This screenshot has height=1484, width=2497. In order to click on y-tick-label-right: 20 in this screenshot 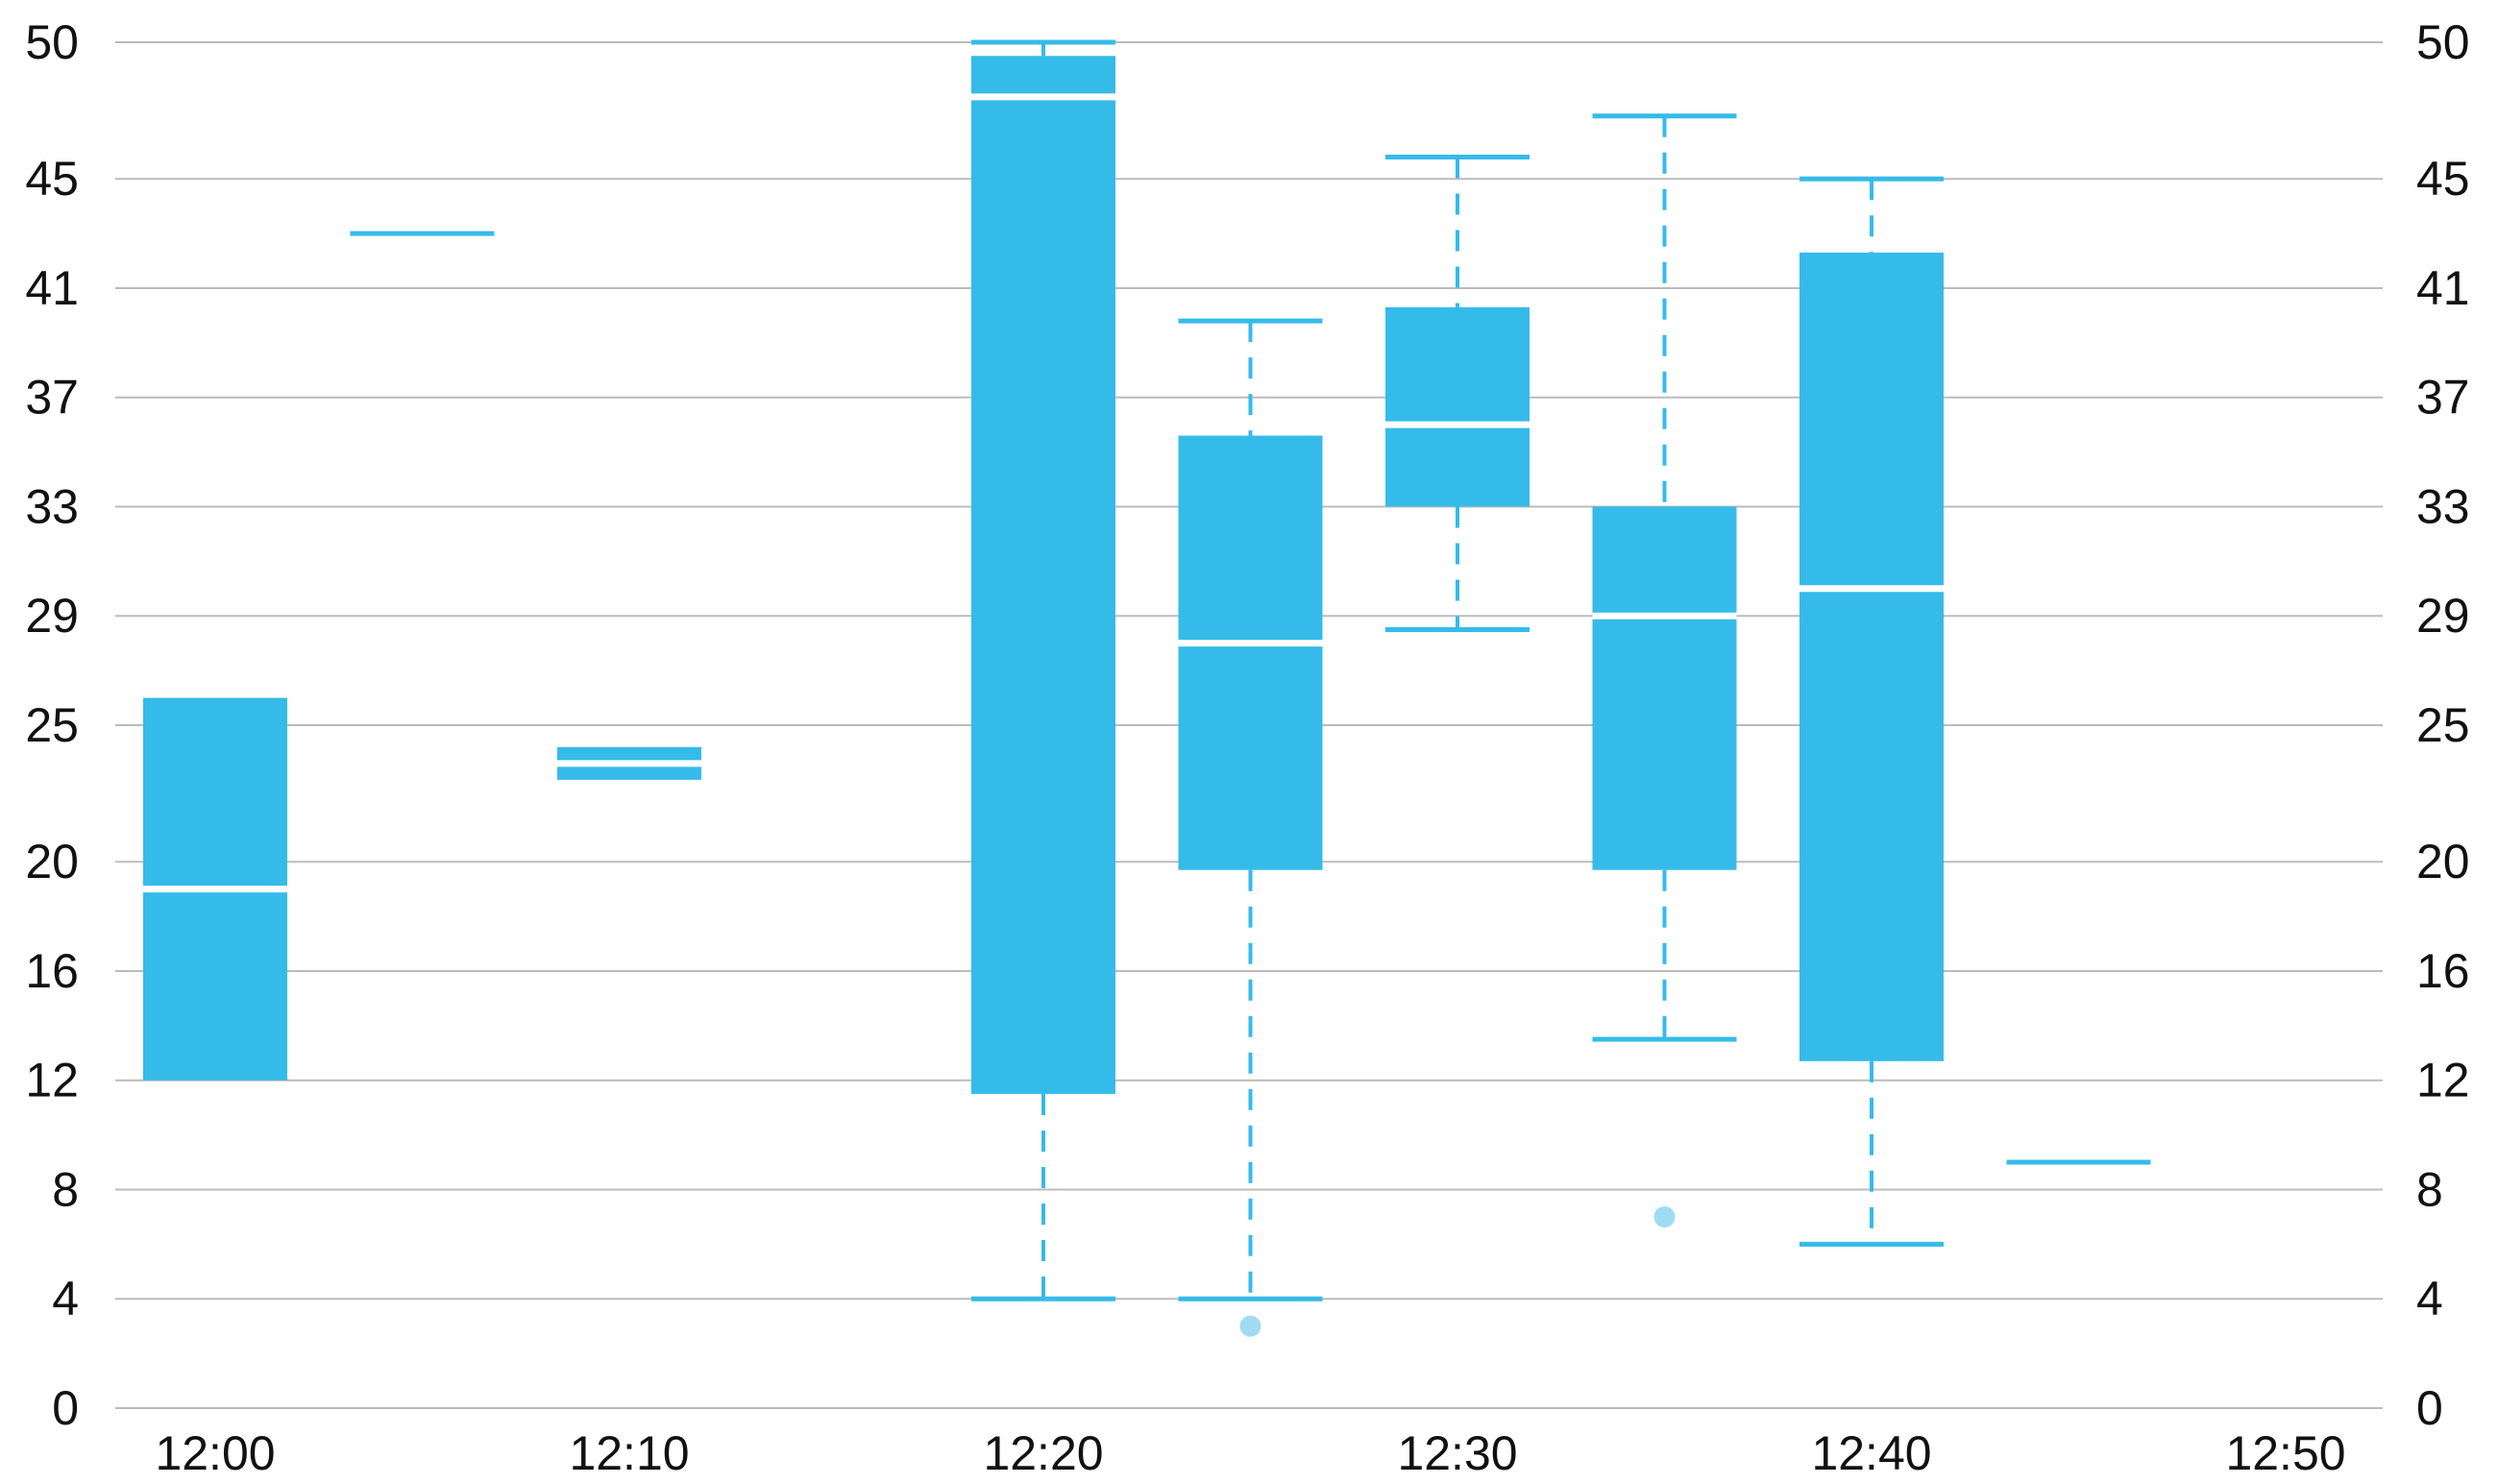, I will do `click(2443, 861)`.